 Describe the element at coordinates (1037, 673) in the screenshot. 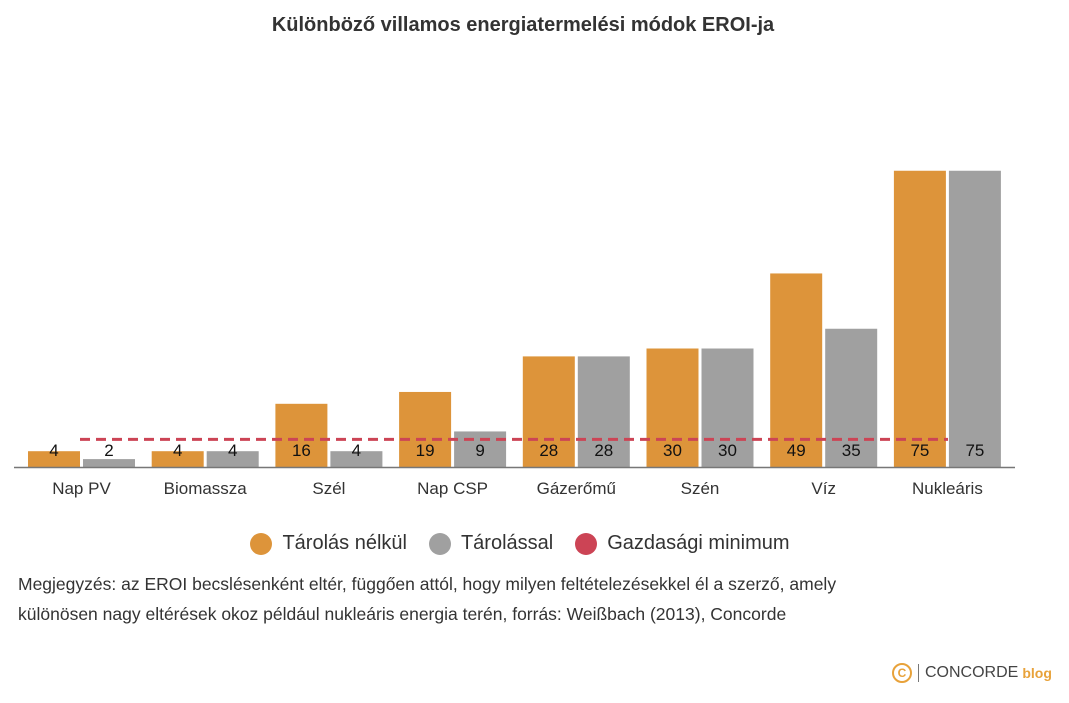

I see `logo-suffix: blog` at that location.